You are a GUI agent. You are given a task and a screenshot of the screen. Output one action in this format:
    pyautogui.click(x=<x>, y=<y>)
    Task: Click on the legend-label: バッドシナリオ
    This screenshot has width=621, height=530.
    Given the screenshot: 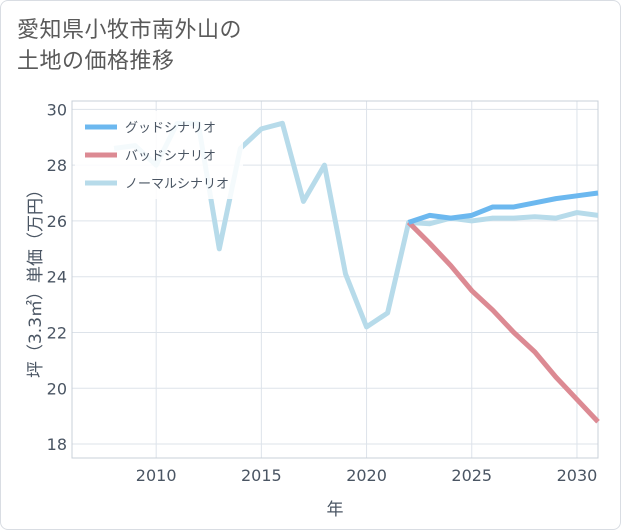 What is the action you would take?
    pyautogui.click(x=170, y=156)
    